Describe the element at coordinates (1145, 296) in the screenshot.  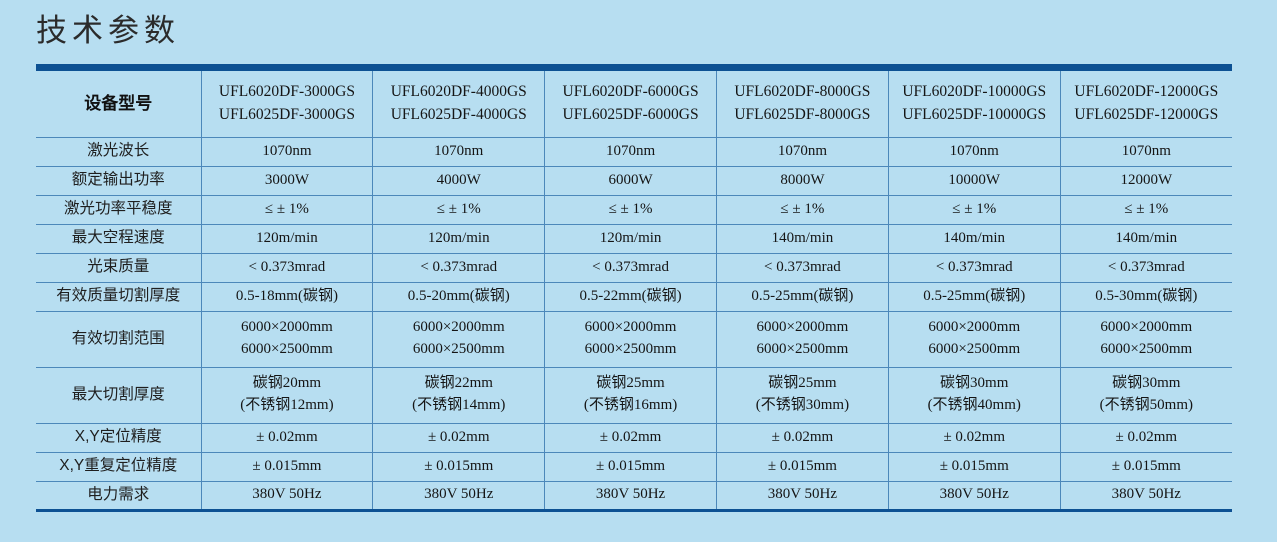
I see `value-cell: 0.5-30mm(碳钢)` at that location.